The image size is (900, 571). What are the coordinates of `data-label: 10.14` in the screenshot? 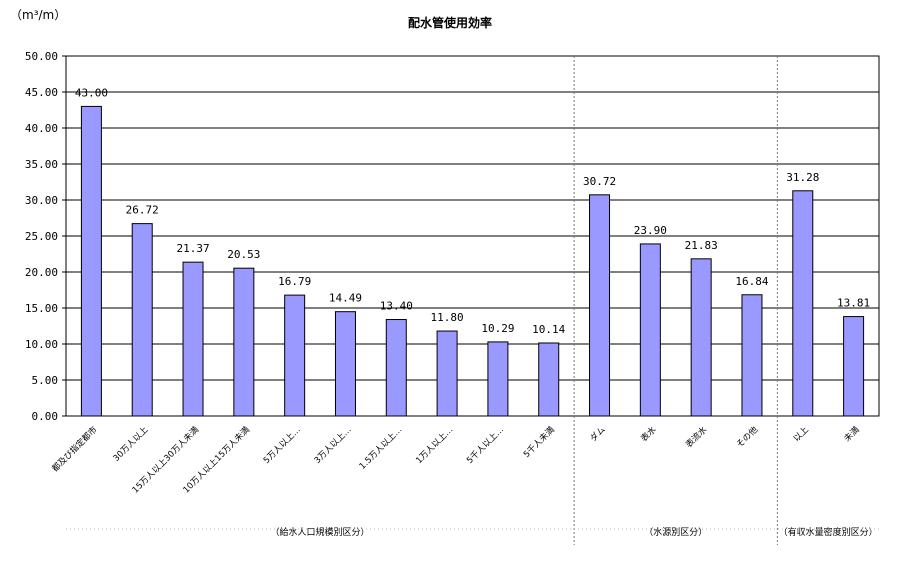 It's located at (548, 329).